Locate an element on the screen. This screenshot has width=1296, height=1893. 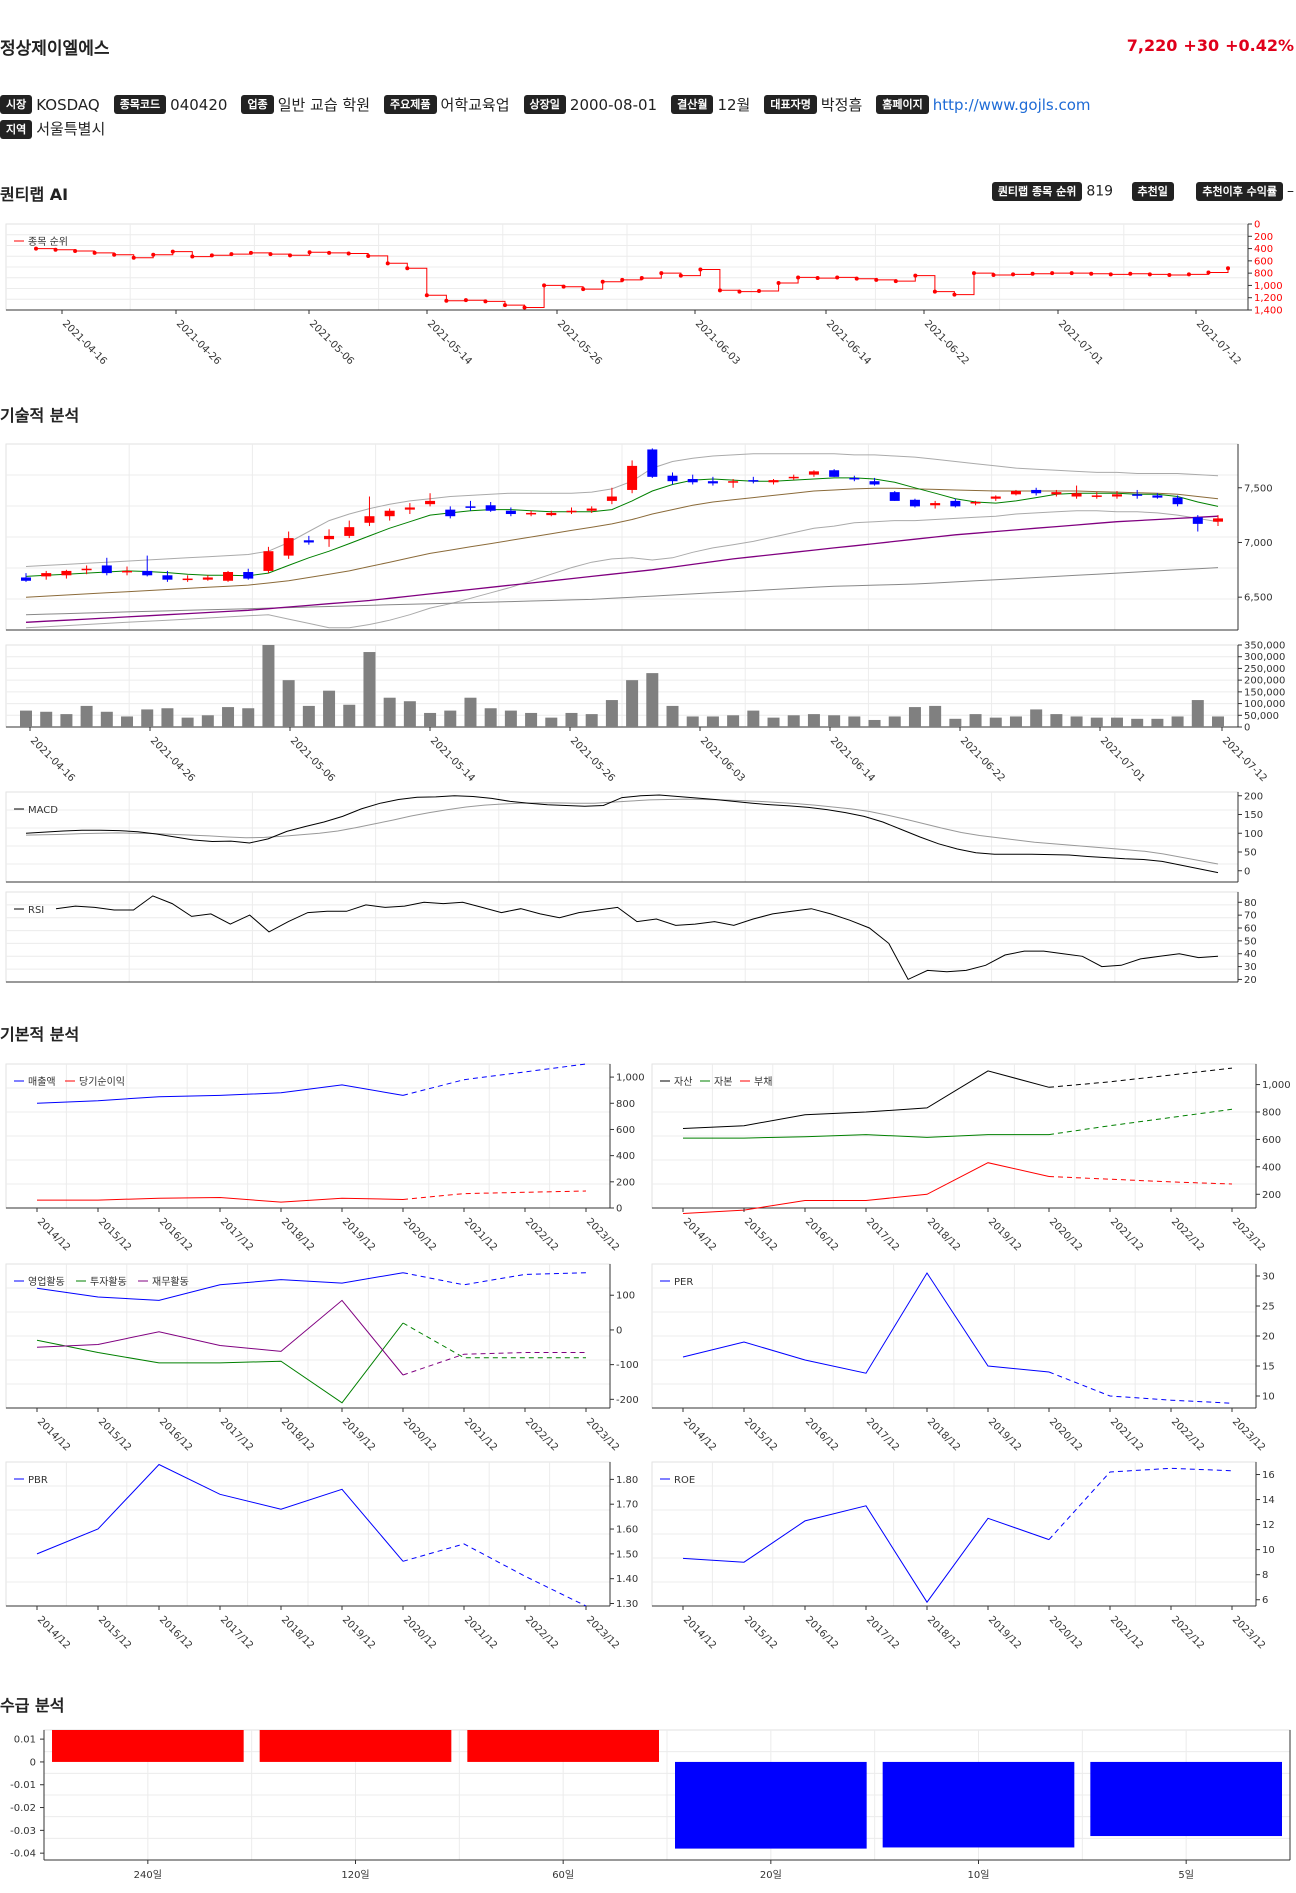
y-tick-label: 16 is located at coordinates (1268, 1475).